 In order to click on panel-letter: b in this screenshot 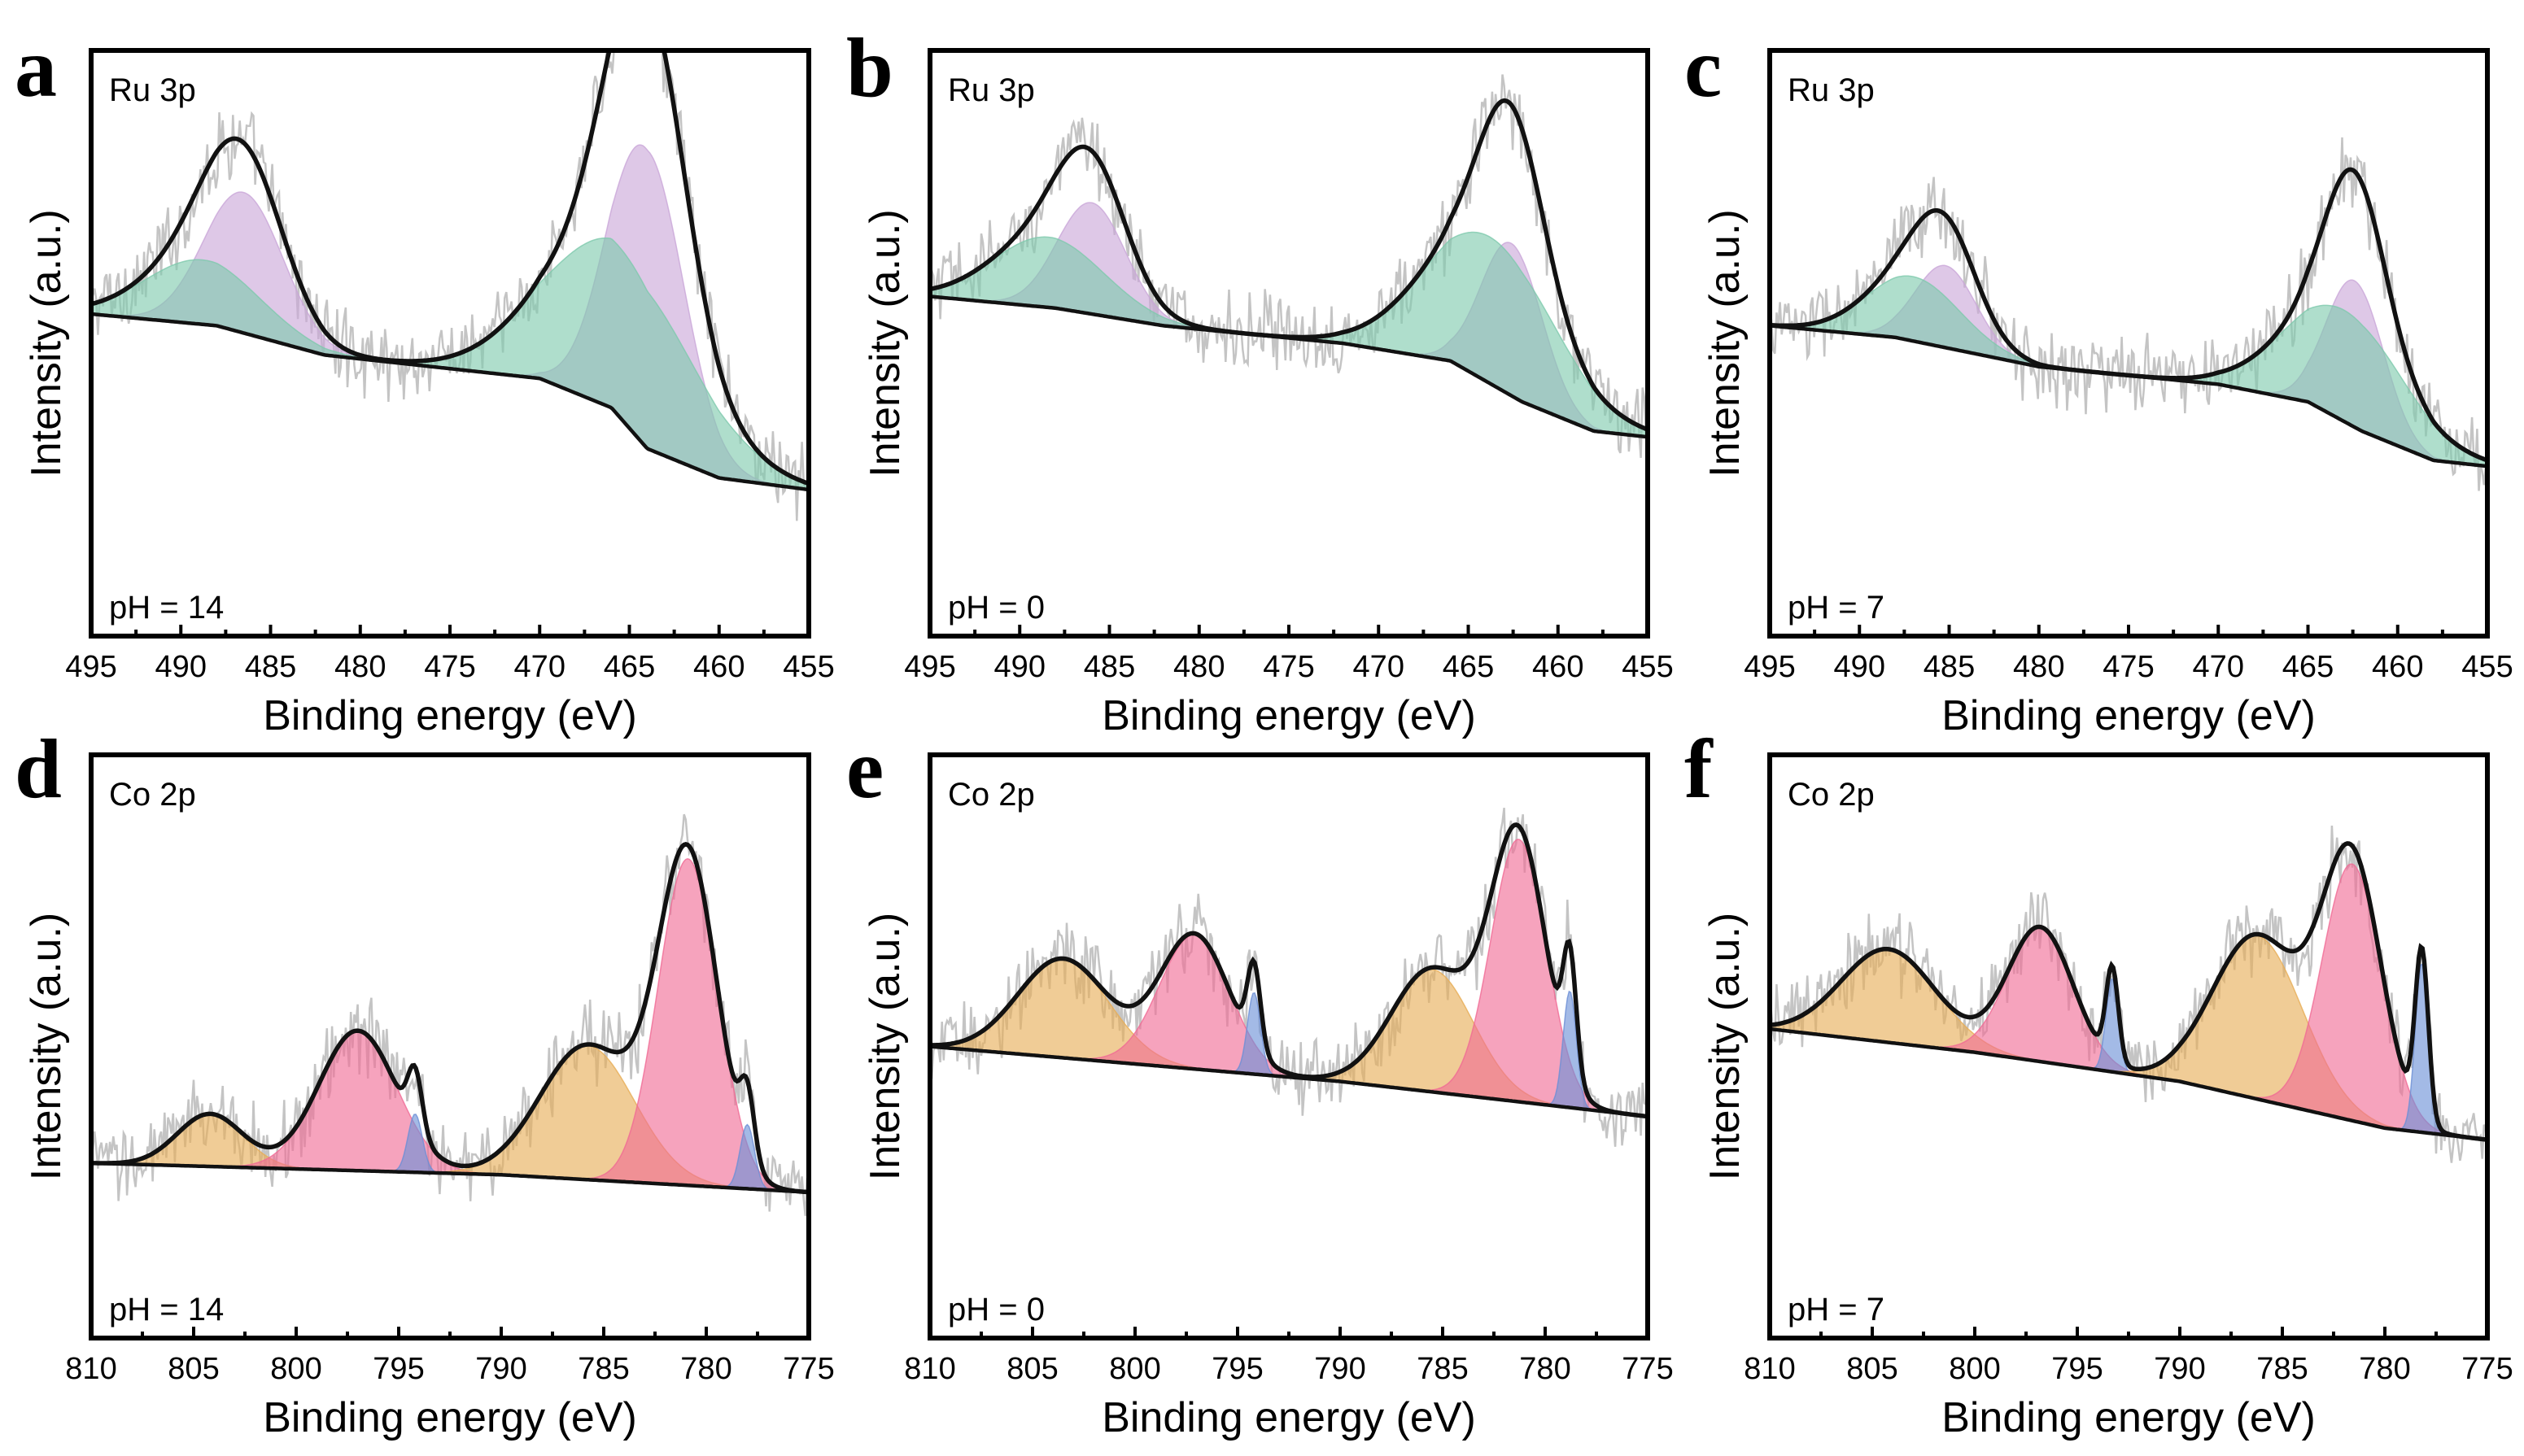, I will do `click(869, 68)`.